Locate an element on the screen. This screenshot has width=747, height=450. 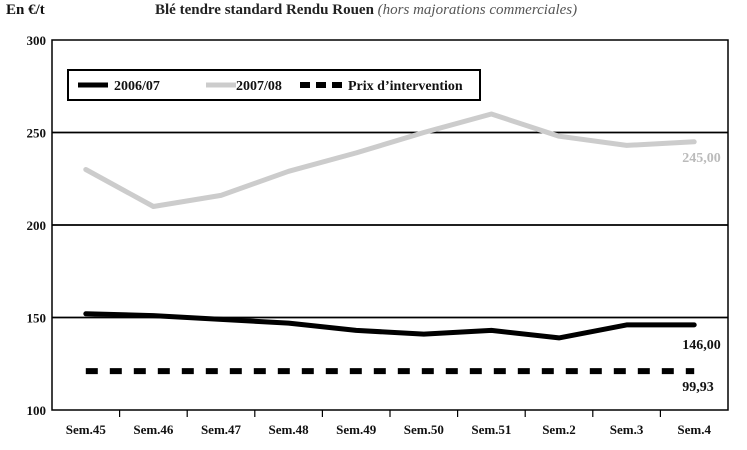
x-tick-label: Sem.50 is located at coordinates (424, 429).